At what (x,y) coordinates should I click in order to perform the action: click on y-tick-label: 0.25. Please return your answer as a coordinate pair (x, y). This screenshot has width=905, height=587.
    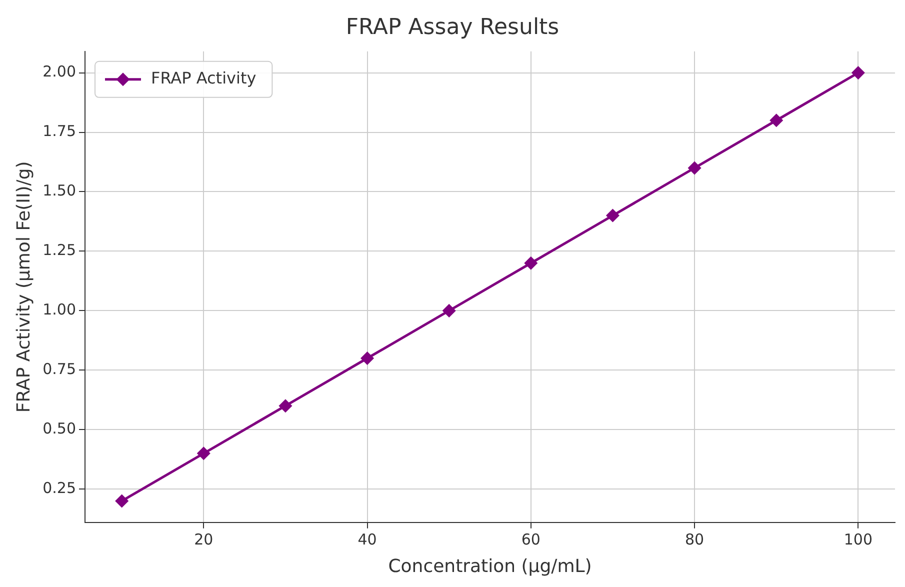
    Looking at the image, I should click on (59, 487).